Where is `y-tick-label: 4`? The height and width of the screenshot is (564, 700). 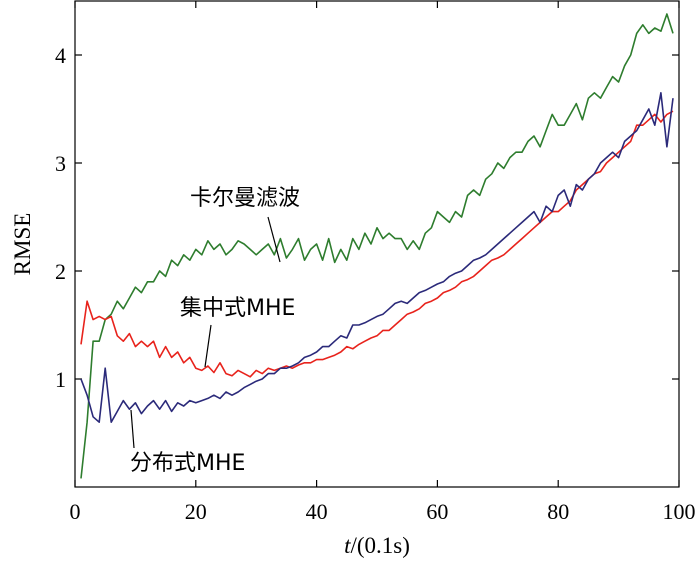 y-tick-label: 4 is located at coordinates (60, 55).